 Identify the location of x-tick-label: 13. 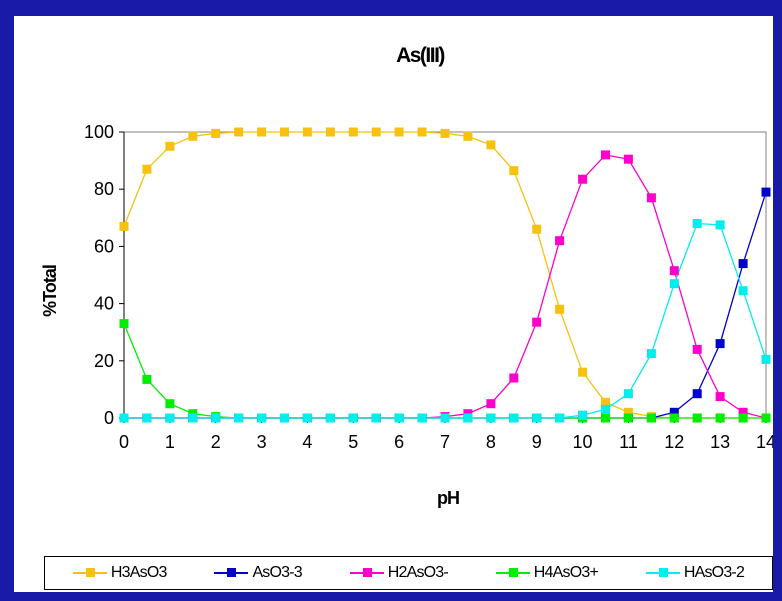
(720, 442).